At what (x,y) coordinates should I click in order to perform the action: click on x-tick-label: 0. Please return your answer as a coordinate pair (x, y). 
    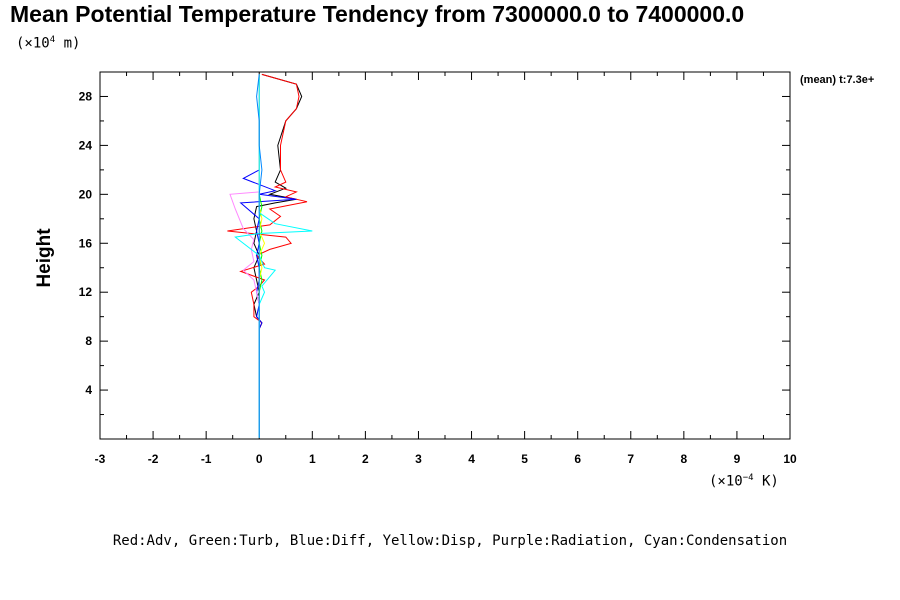
    Looking at the image, I should click on (259, 459).